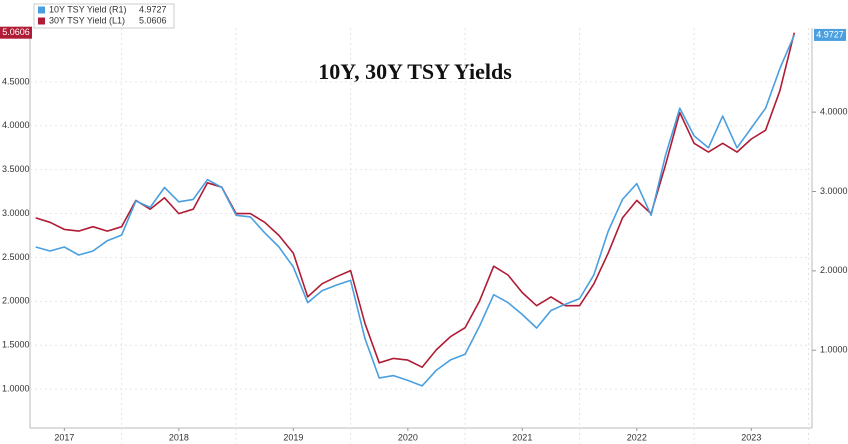 This screenshot has width=848, height=444. Describe the element at coordinates (834, 112) in the screenshot. I see `y2-tick-label: 4.0000` at that location.